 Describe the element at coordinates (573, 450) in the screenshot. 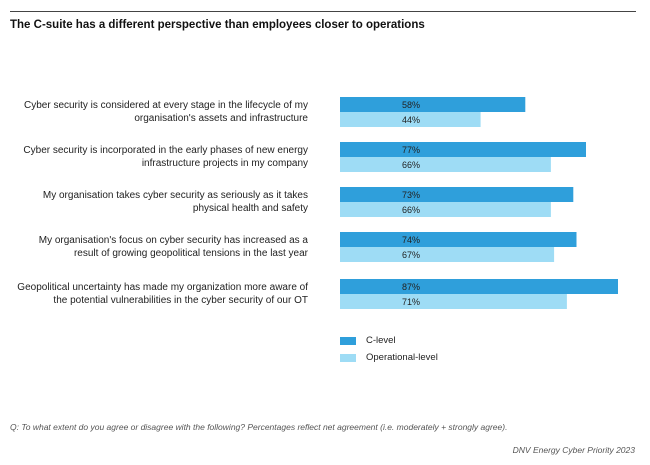

I see `source-credit: DNV Energy Cyber Priority 2023` at that location.